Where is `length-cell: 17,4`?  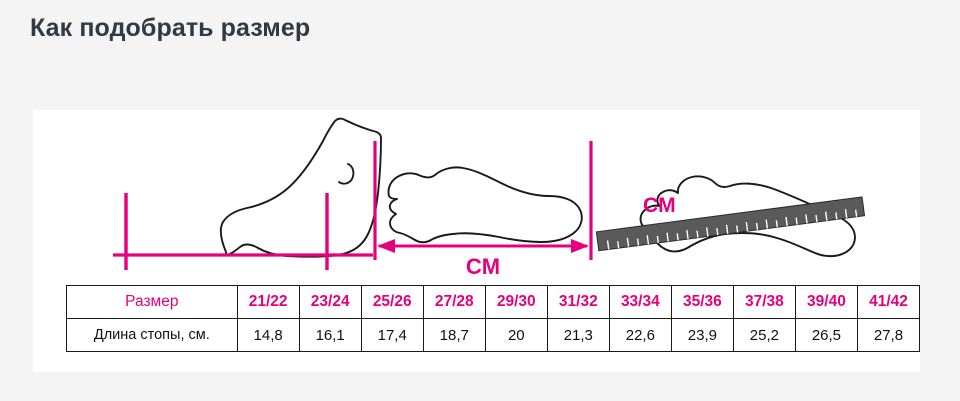
length-cell: 17,4 is located at coordinates (392, 335).